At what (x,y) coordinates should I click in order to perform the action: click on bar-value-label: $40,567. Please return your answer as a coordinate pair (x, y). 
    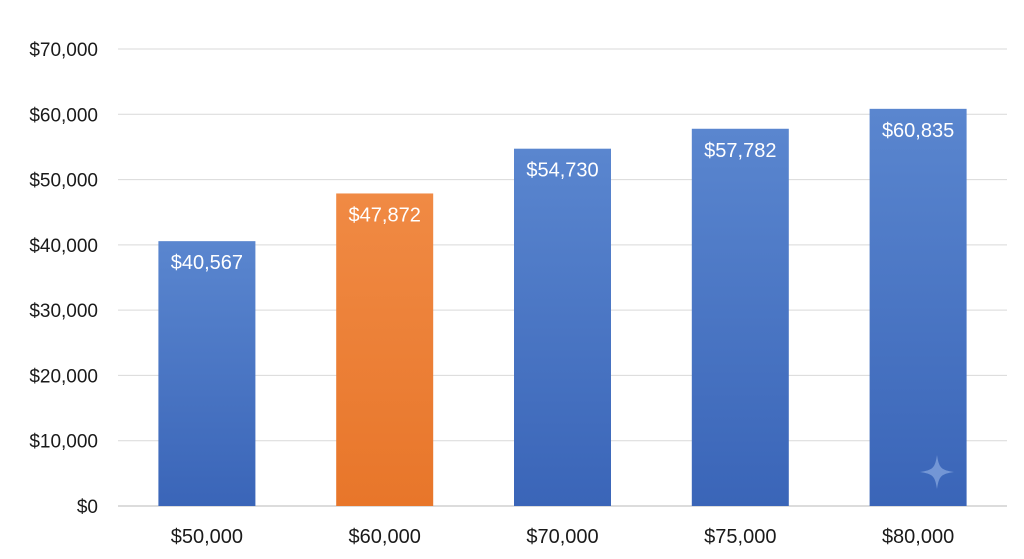
    Looking at the image, I should click on (207, 263).